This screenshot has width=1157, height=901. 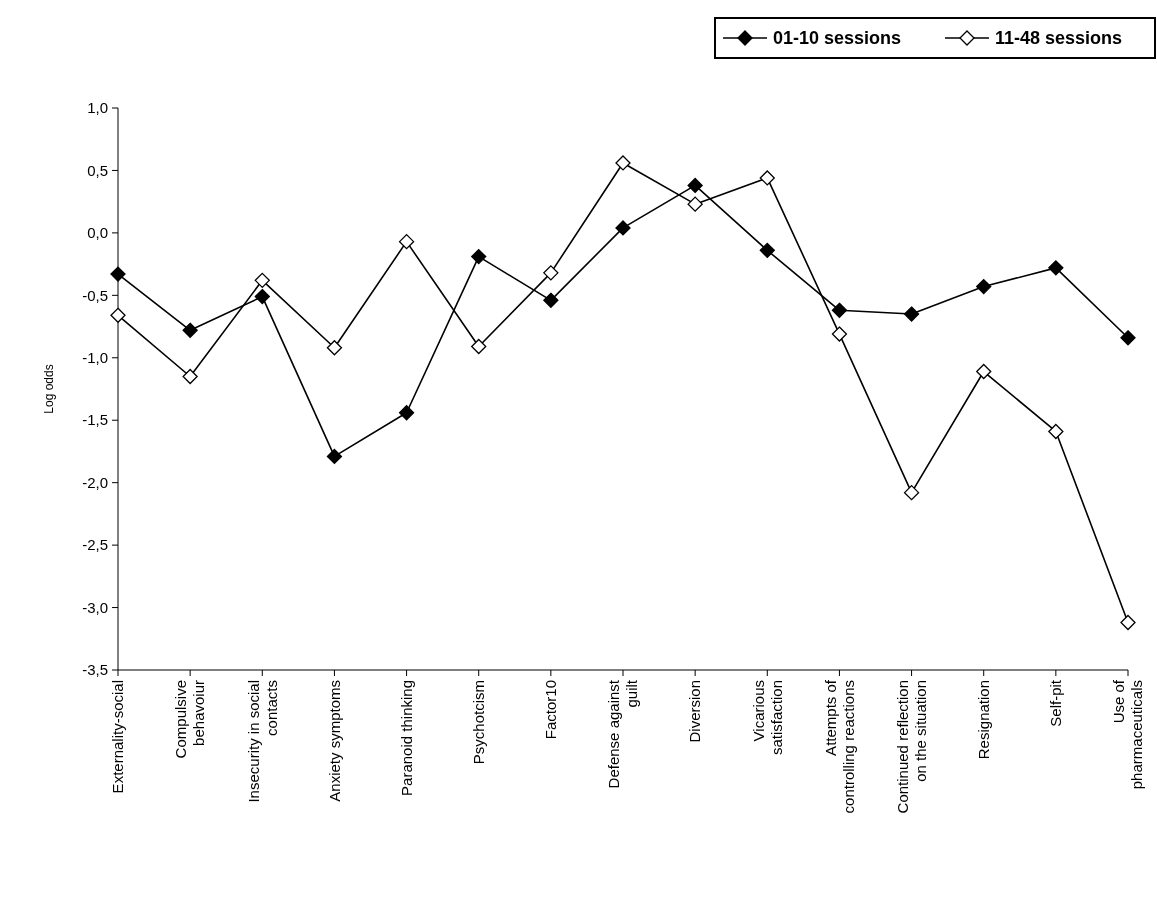 What do you see at coordinates (95, 295) in the screenshot?
I see `y-tick-label: -0,5` at bounding box center [95, 295].